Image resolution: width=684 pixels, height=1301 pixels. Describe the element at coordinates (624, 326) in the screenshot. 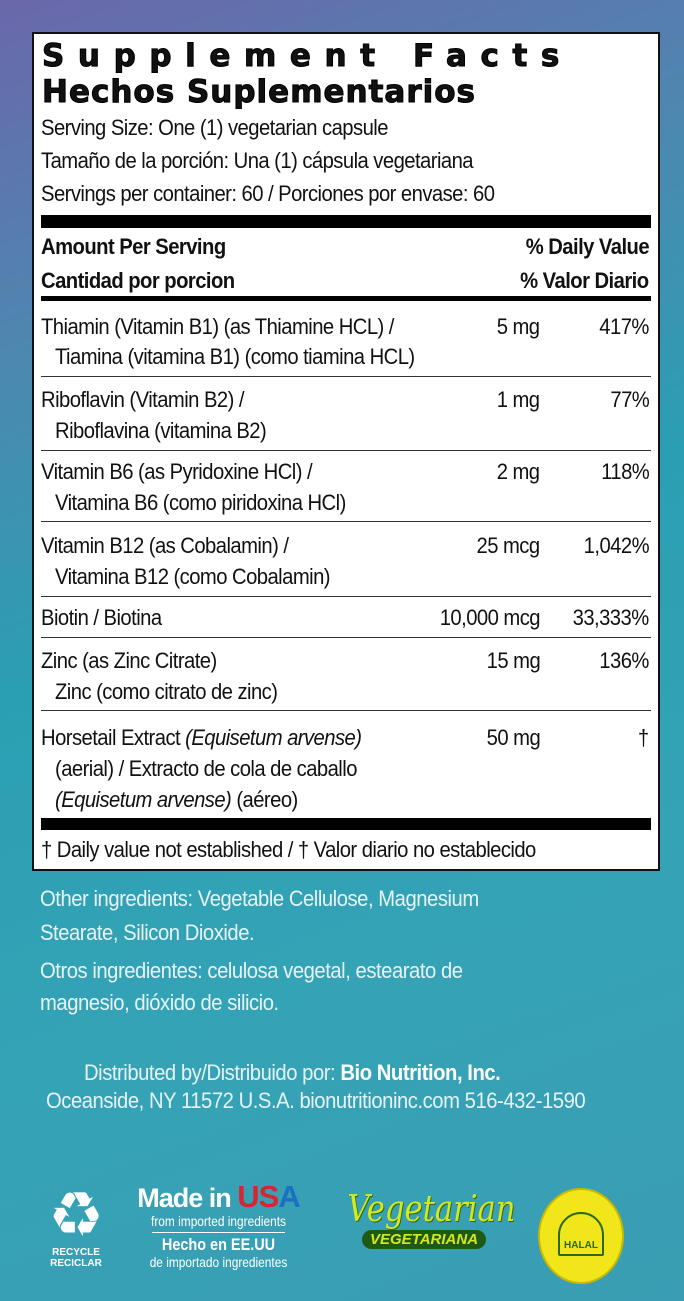

I see `nutrient-dv: 417%` at that location.